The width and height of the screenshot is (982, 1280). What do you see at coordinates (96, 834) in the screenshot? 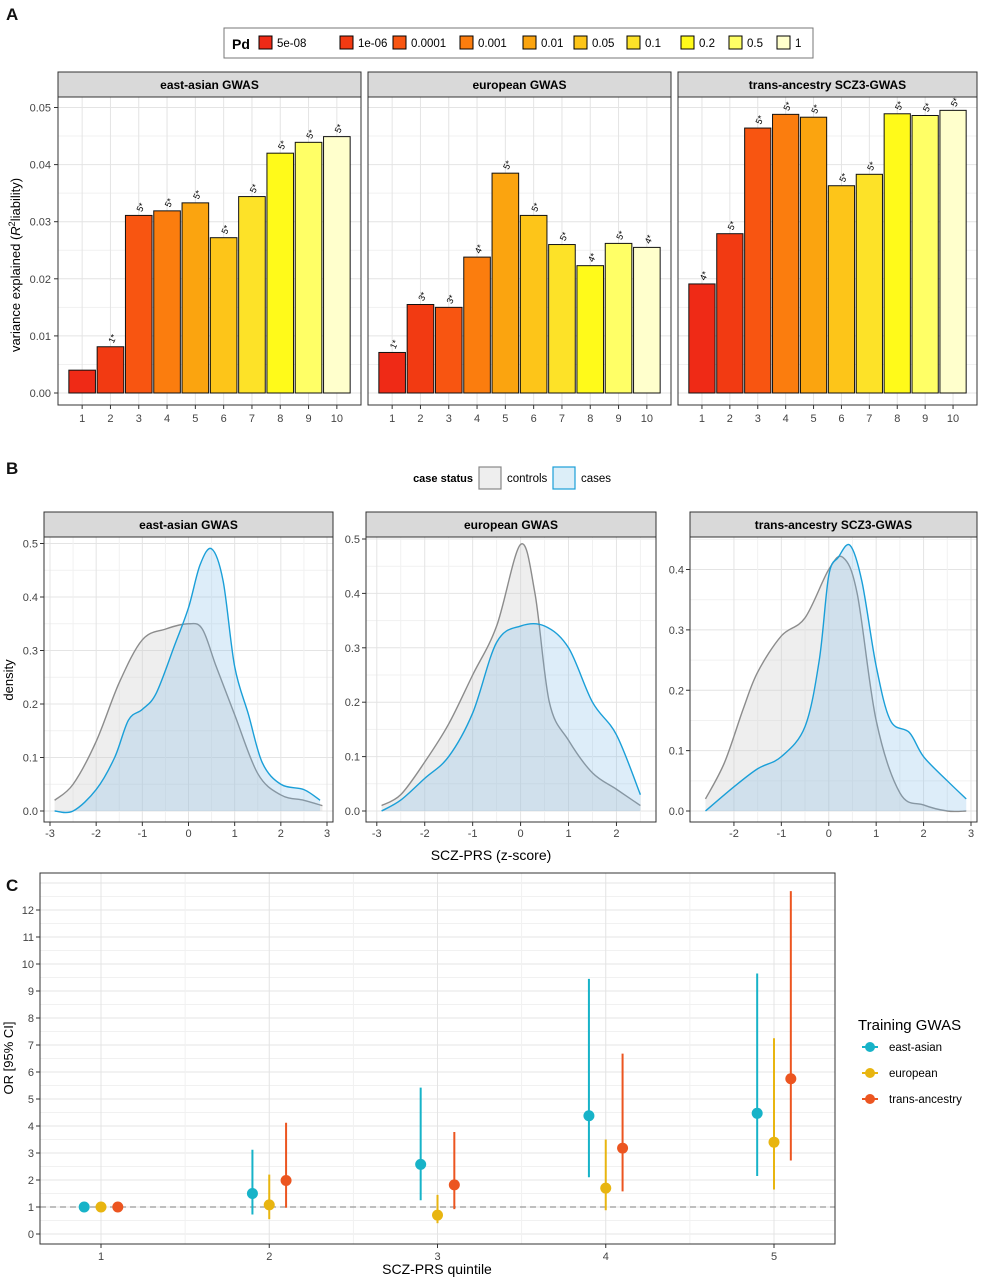
I see `x-tick-label: -2` at bounding box center [96, 834].